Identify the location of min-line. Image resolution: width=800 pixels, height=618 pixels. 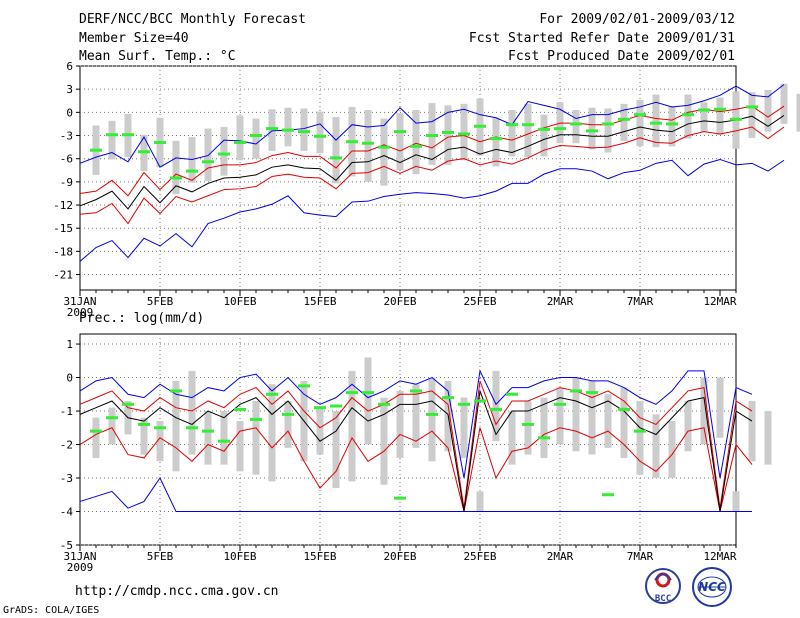
(432, 210).